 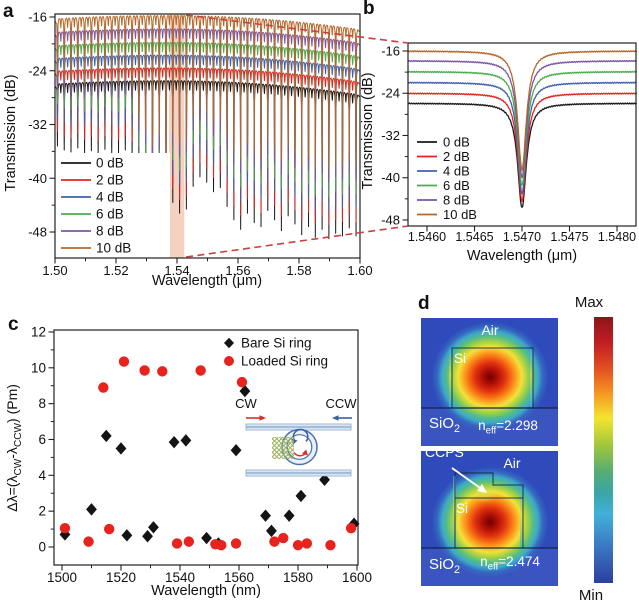 What do you see at coordinates (341, 403) in the screenshot?
I see `ccw-label: CCW` at bounding box center [341, 403].